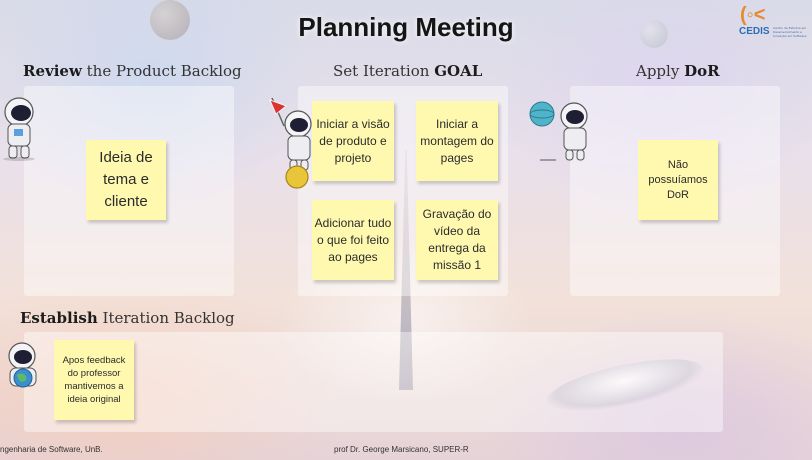 The image size is (812, 460). Describe the element at coordinates (458, 71) in the screenshot. I see `heading-goal-bold: GOAL` at that location.